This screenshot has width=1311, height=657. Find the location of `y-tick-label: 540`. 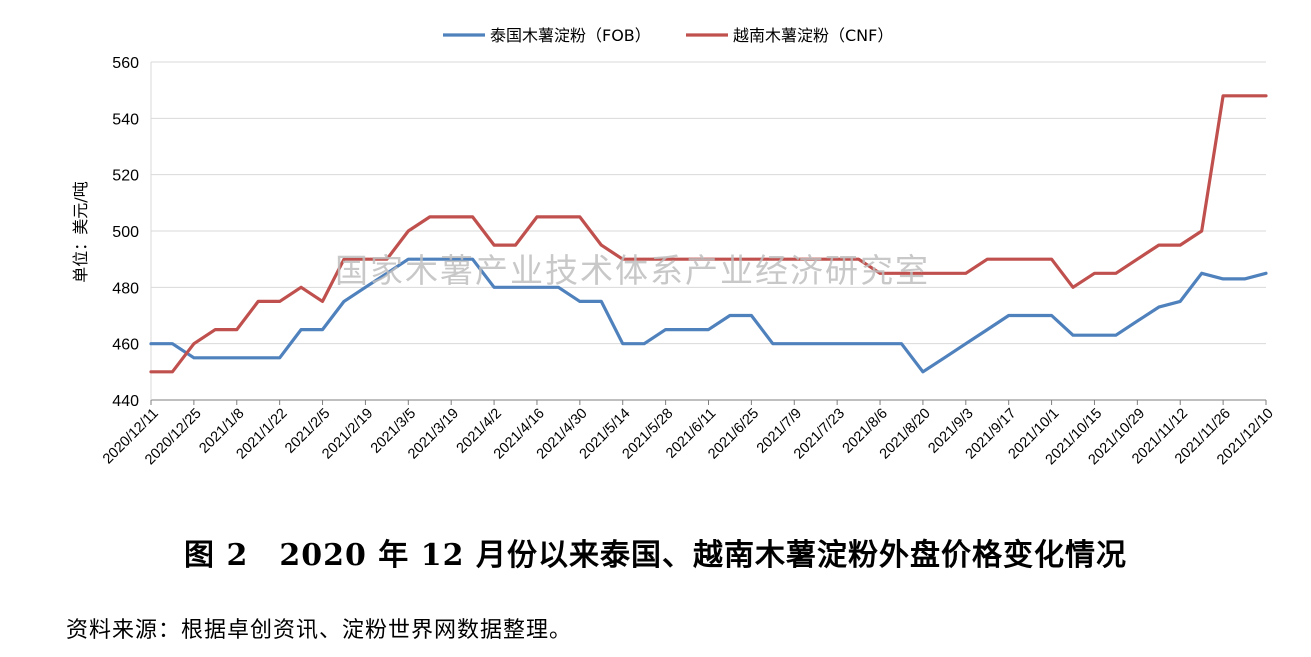

y-tick-label: 540 is located at coordinates (125, 119).